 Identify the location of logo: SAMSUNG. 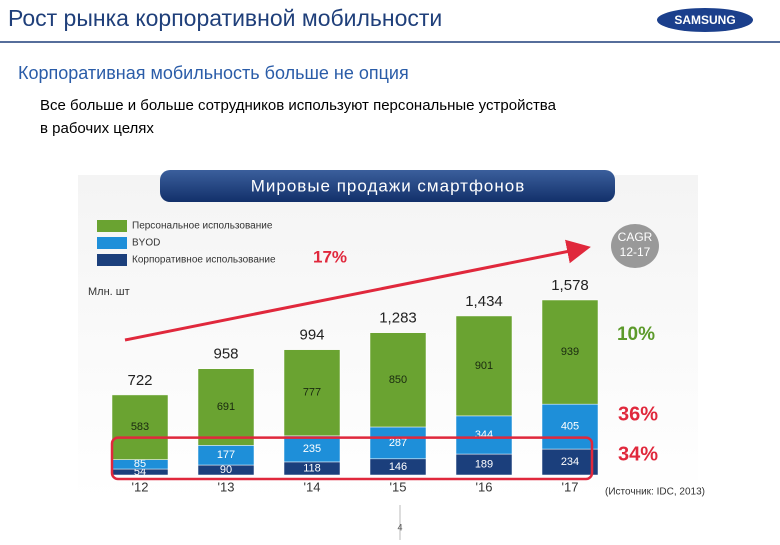
(704, 20).